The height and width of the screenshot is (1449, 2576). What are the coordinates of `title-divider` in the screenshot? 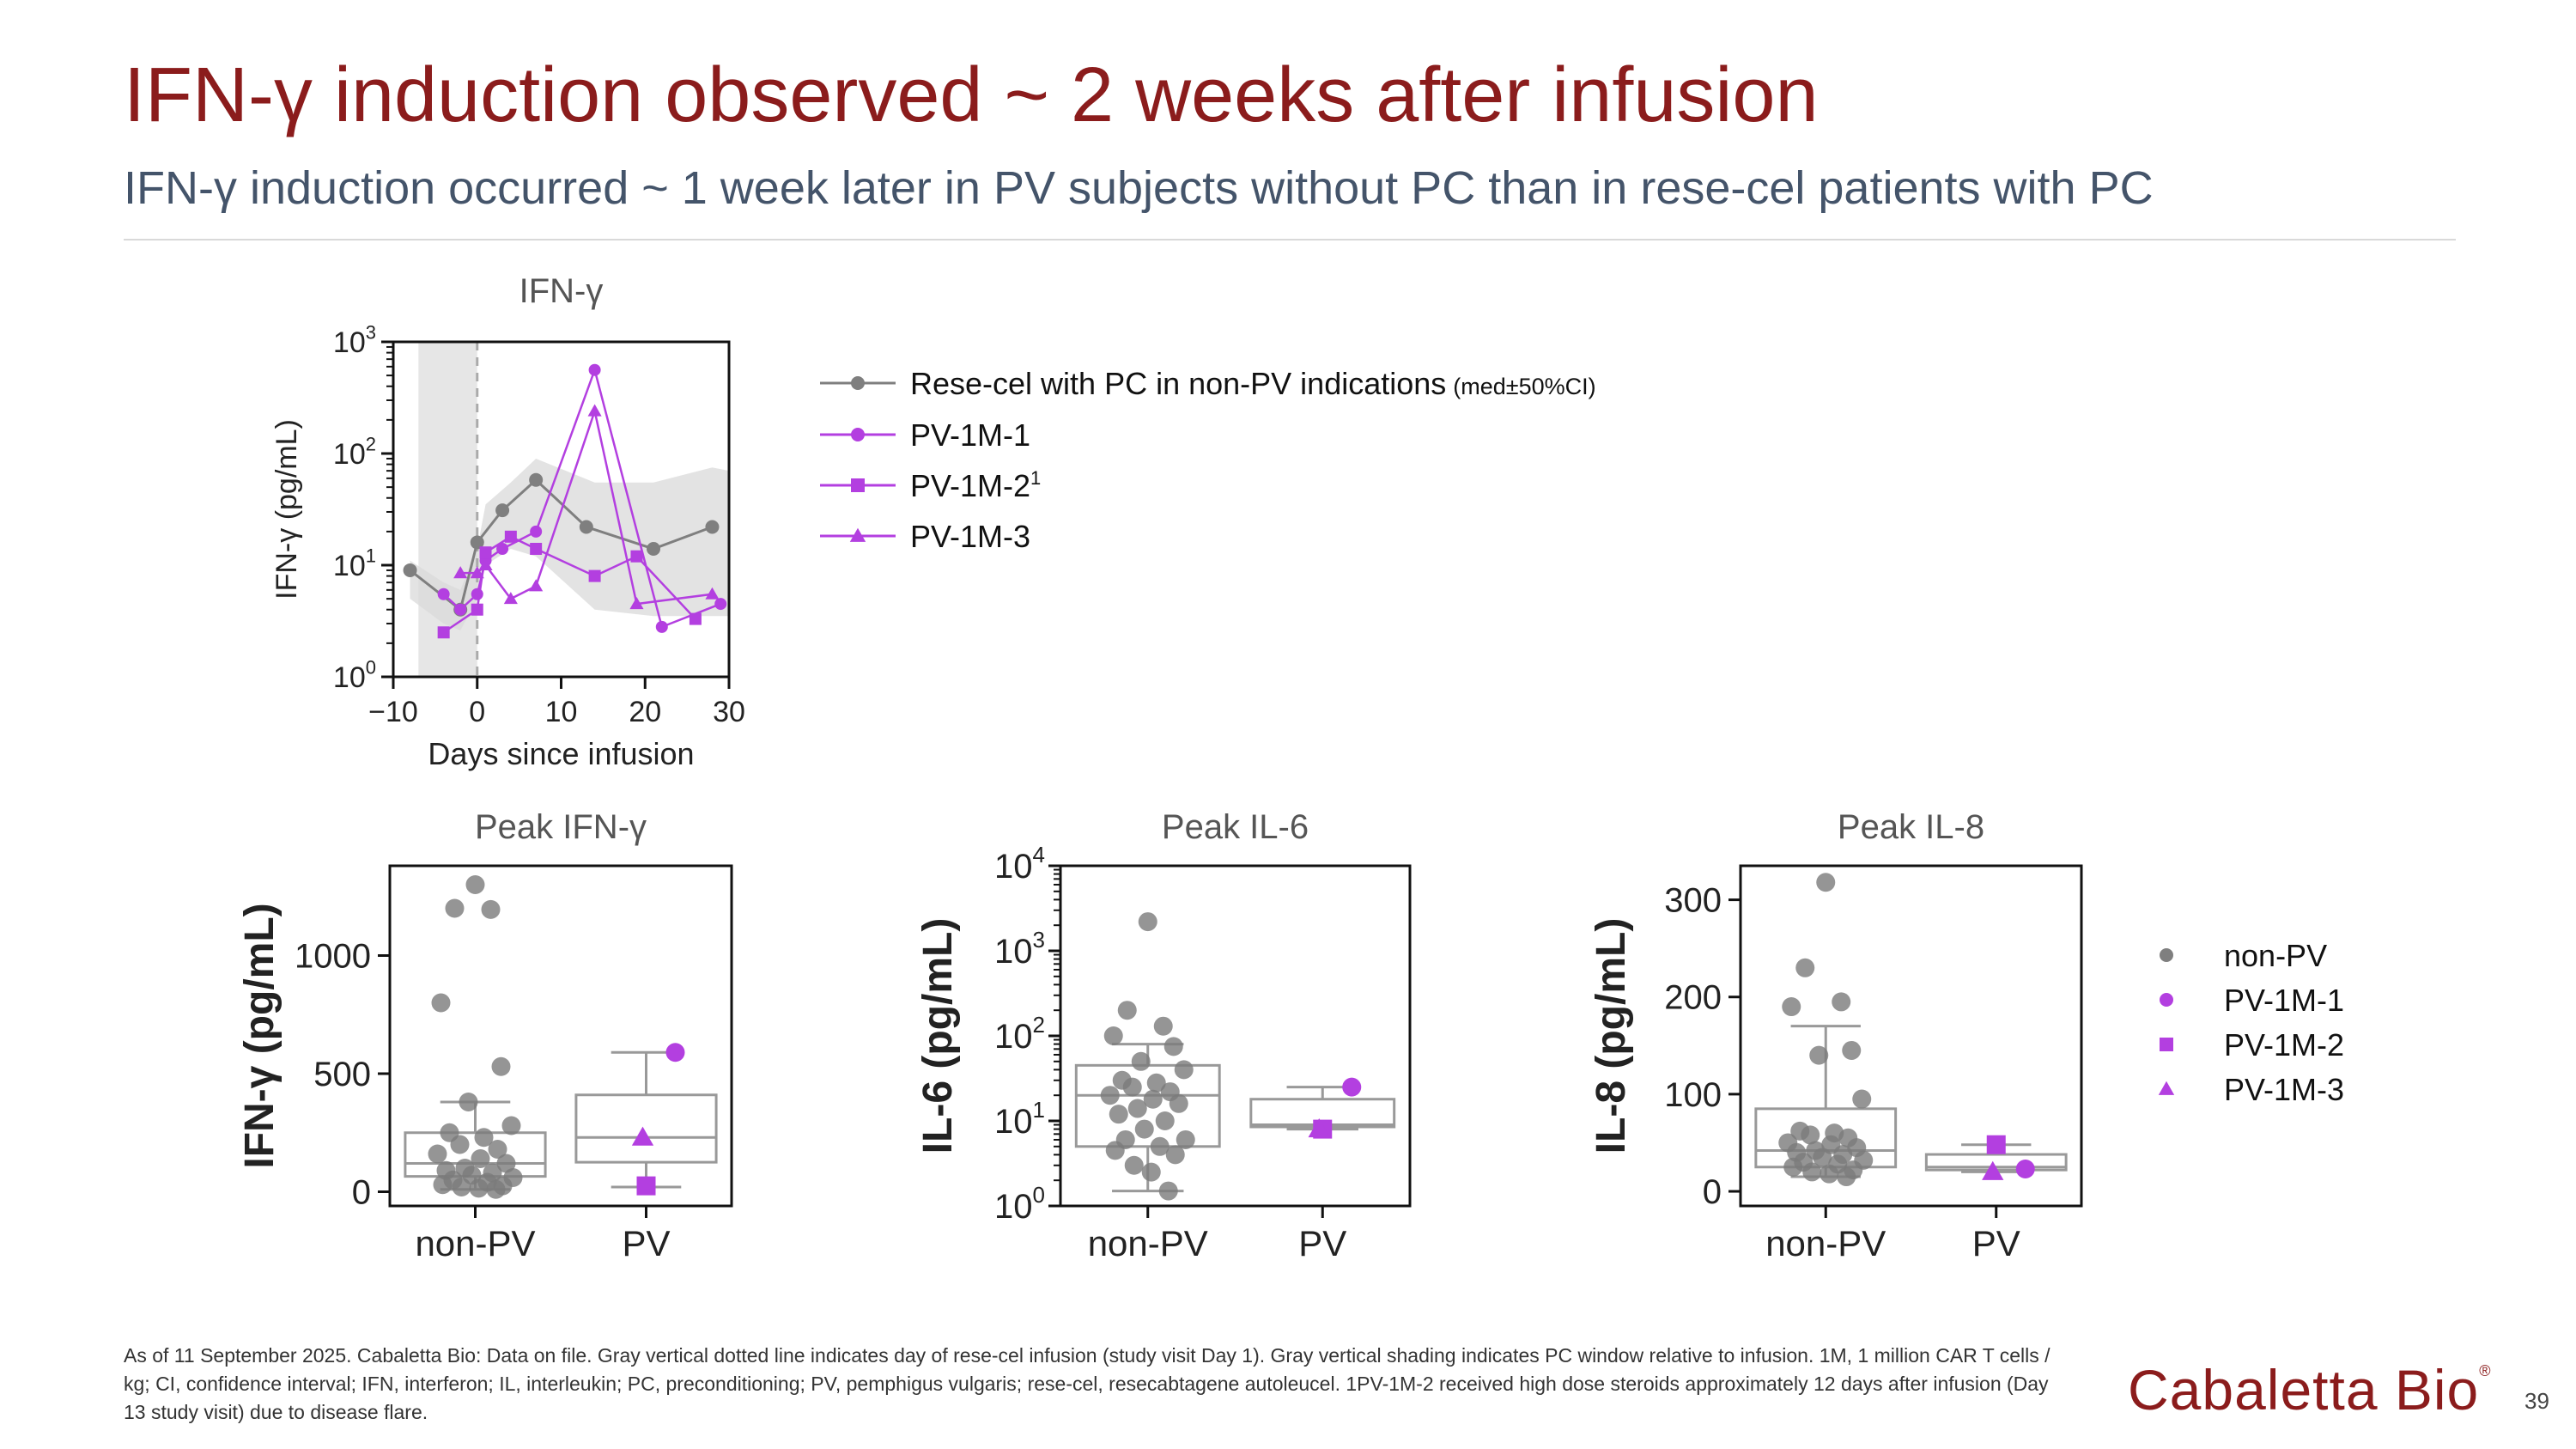 It's located at (1290, 239).